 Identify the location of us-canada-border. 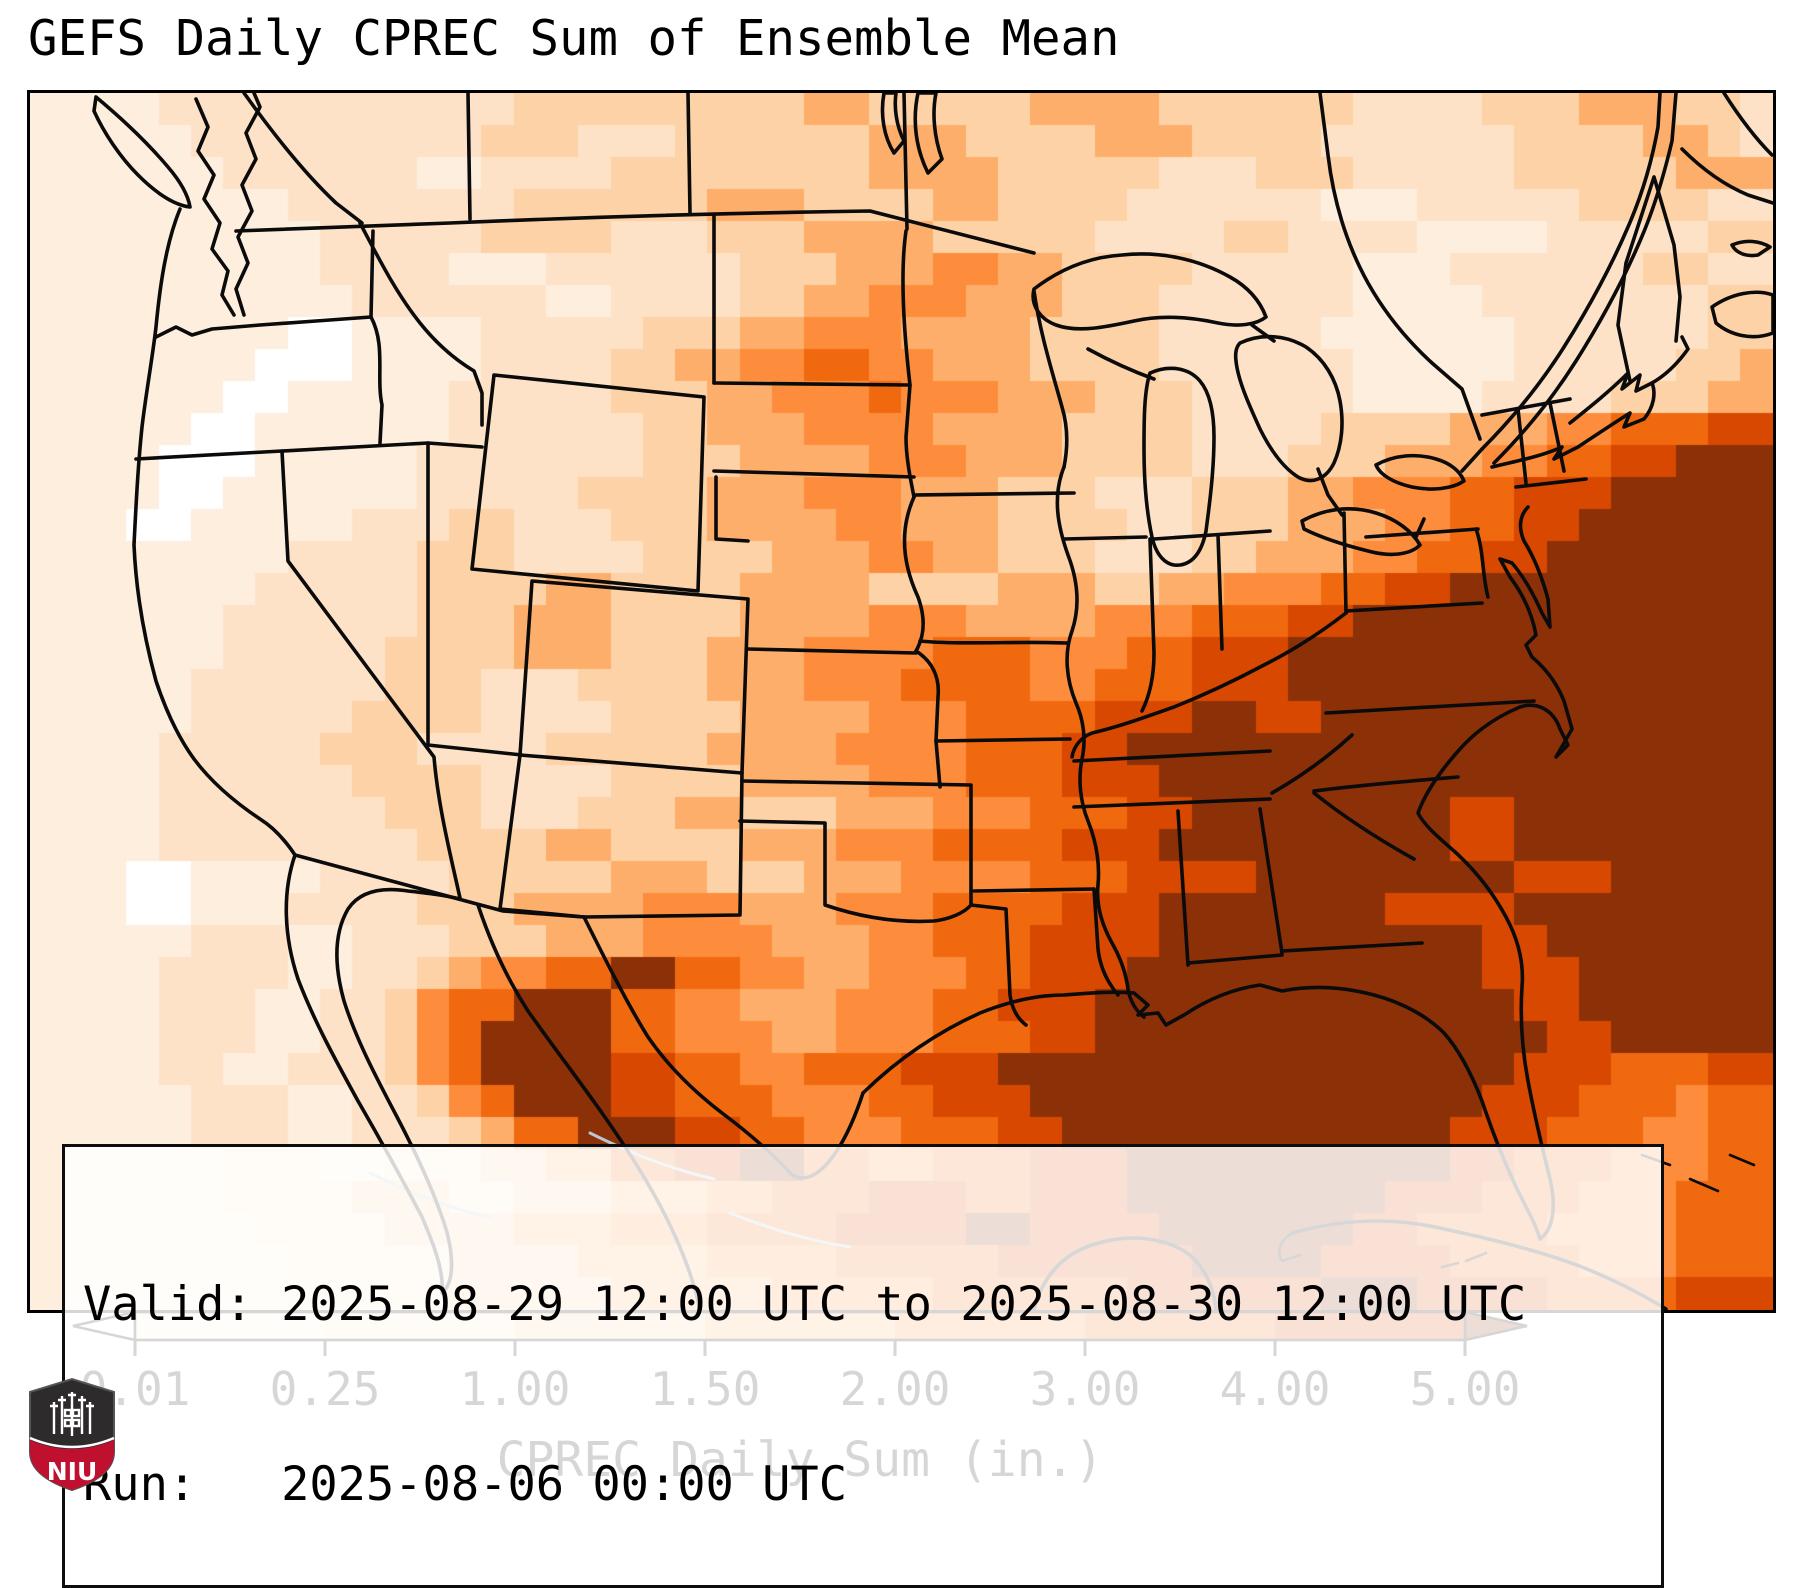
(635, 232).